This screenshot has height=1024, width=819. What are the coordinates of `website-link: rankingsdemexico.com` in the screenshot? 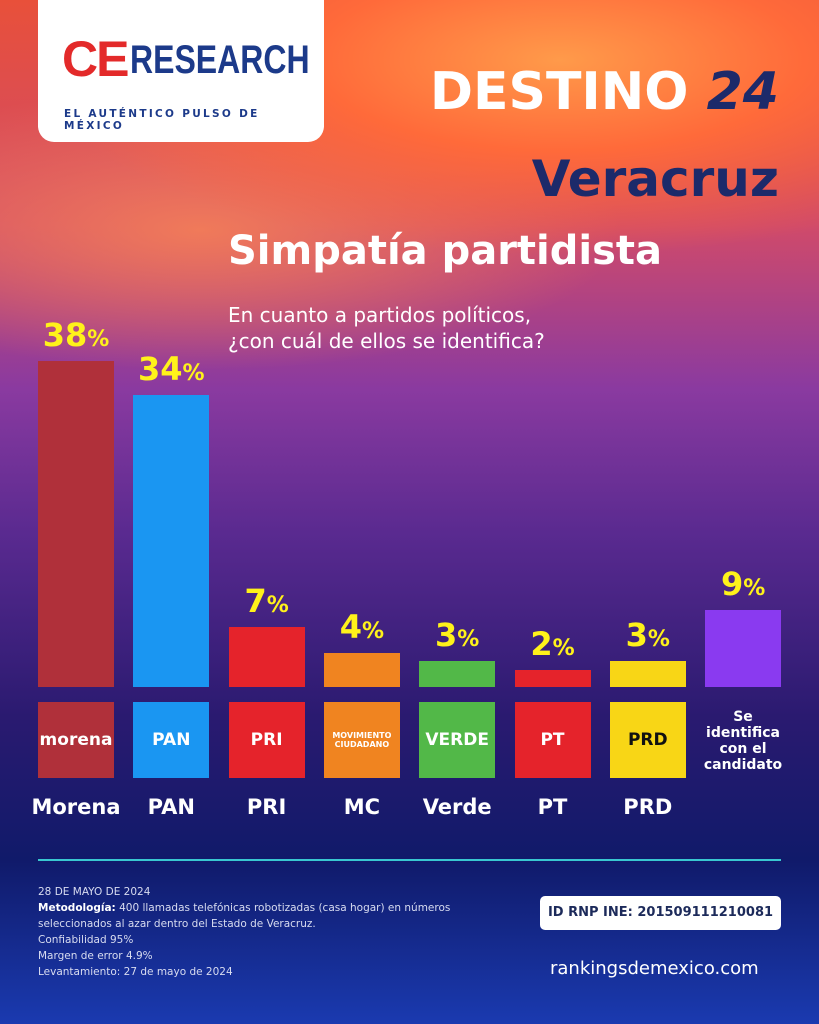 It's located at (654, 968).